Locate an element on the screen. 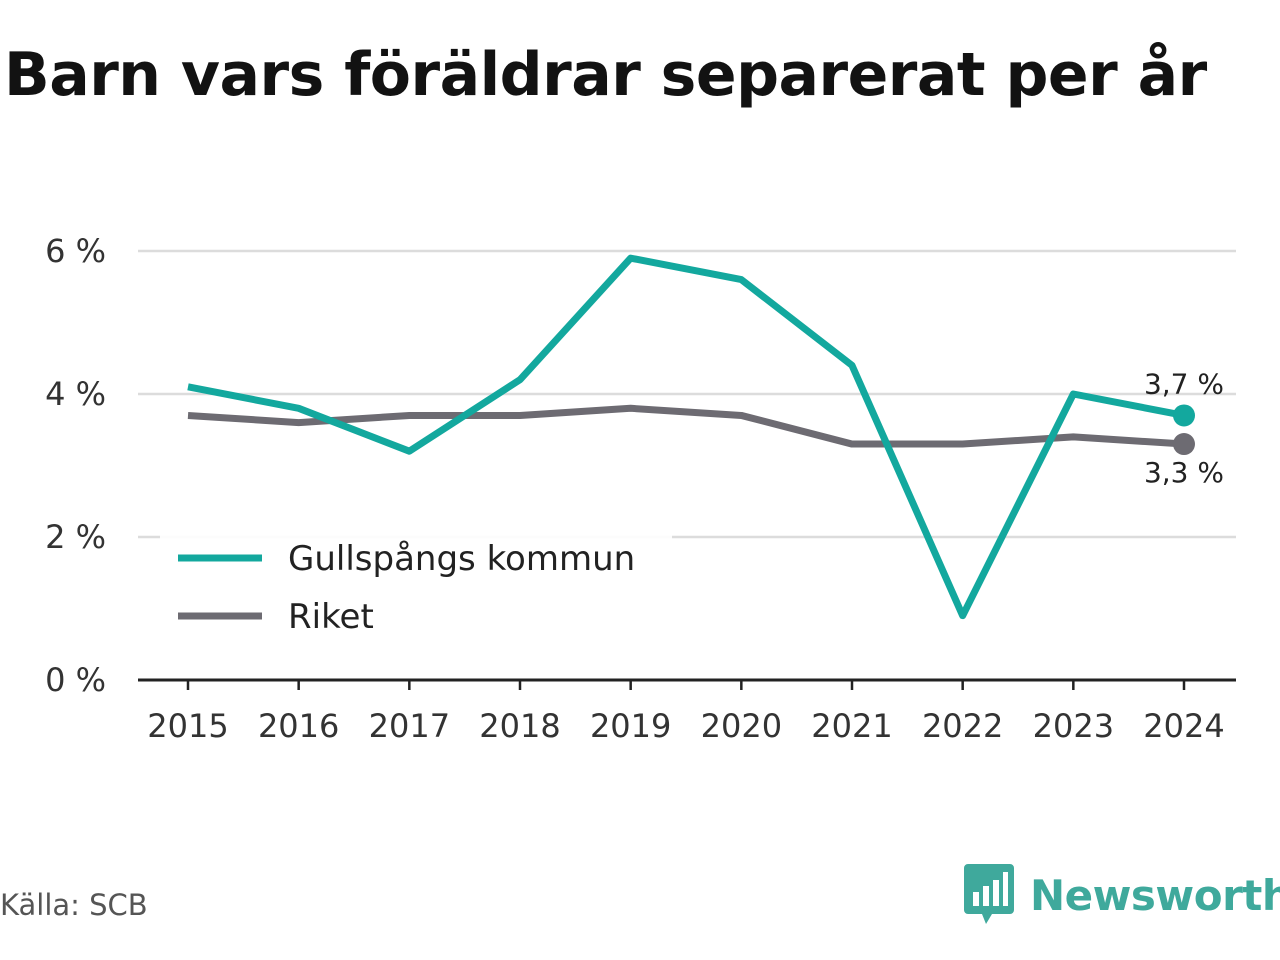 The width and height of the screenshot is (1280, 960). legend-label-1: Riket is located at coordinates (331, 617).